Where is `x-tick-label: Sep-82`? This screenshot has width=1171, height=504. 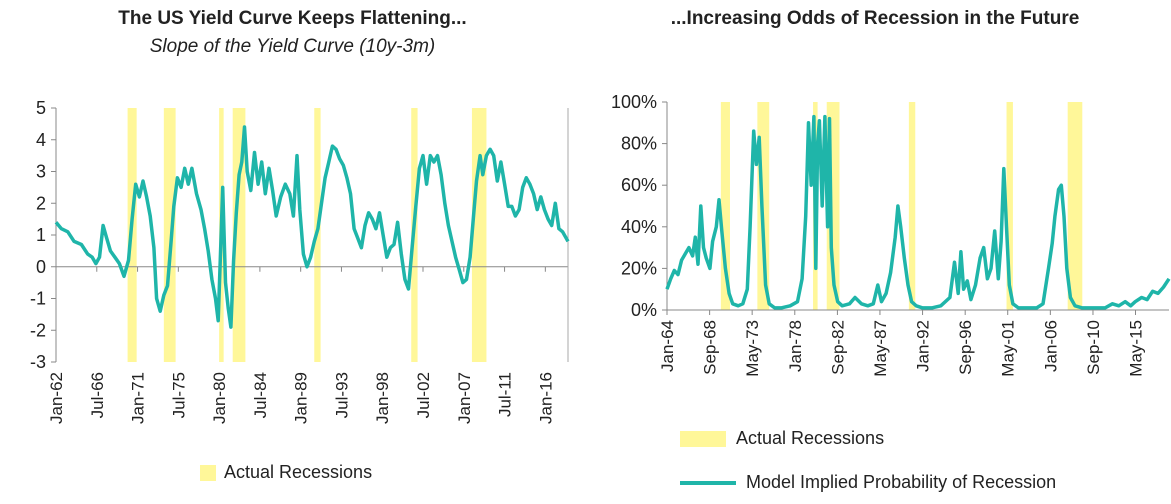
x-tick-label: Sep-82 is located at coordinates (837, 347).